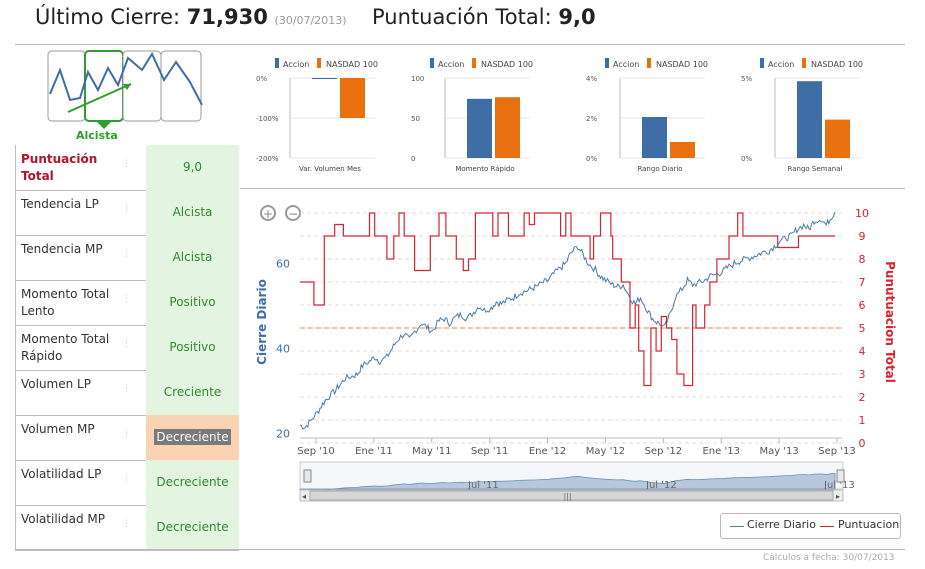 Image resolution: width=925 pixels, height=569 pixels. I want to click on last-close: Último Cierre: 71,930 (30/07/2013), so click(191, 17).